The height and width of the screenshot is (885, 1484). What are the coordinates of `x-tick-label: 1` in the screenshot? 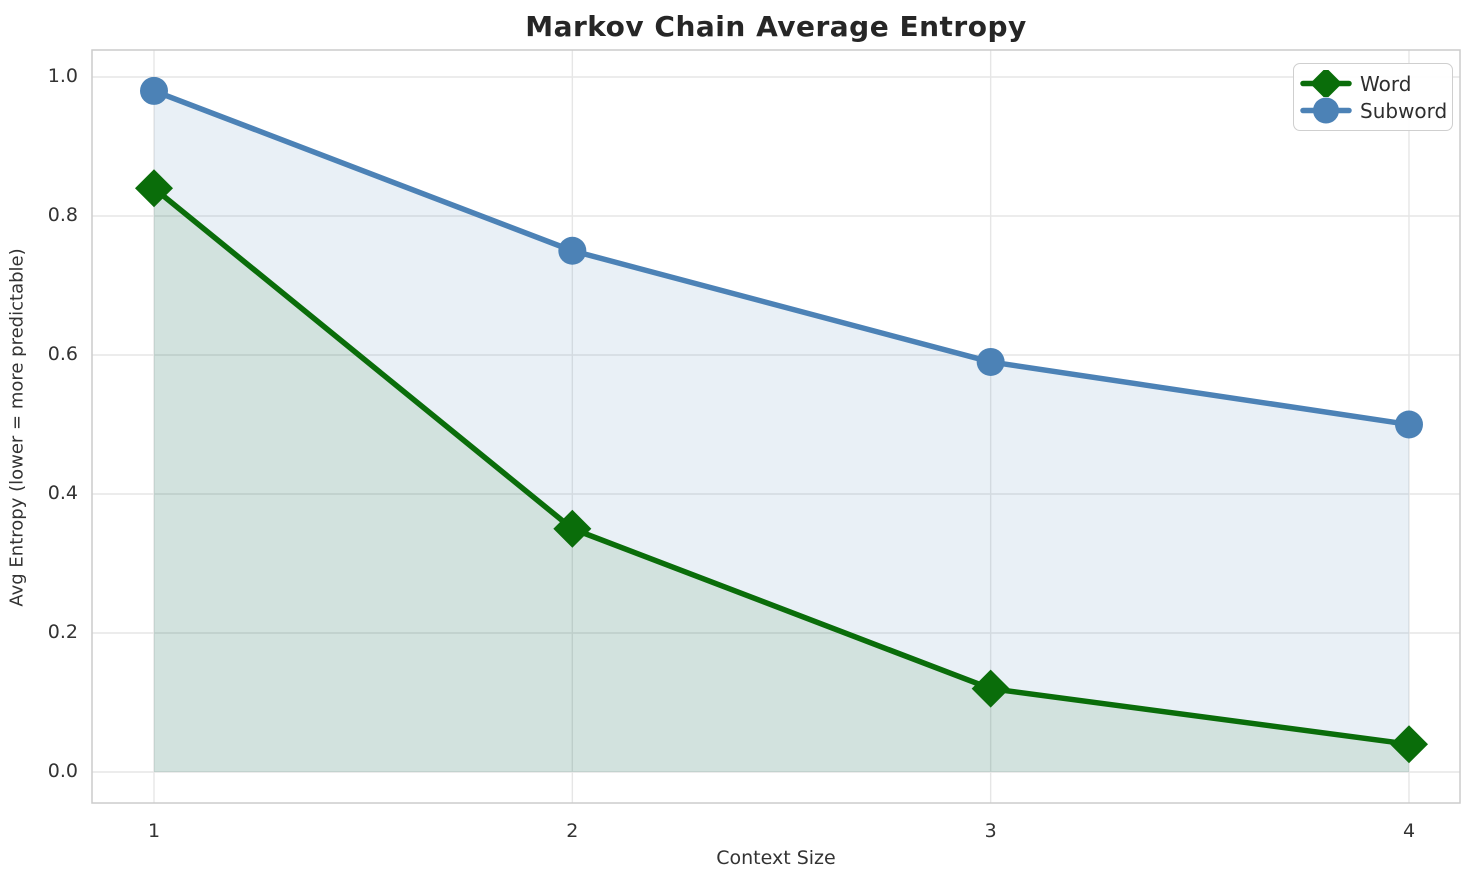 It's located at (154, 831).